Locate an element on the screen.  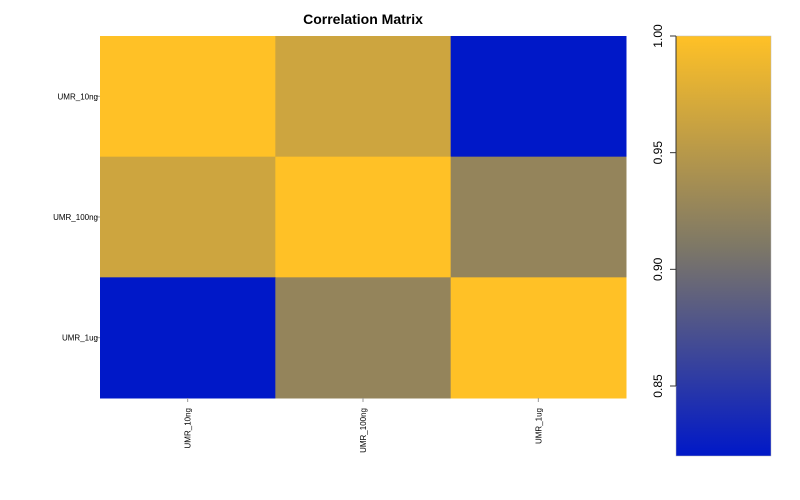
heatmap-cell-UMR_1ug-UMR_100ng is located at coordinates (363, 338).